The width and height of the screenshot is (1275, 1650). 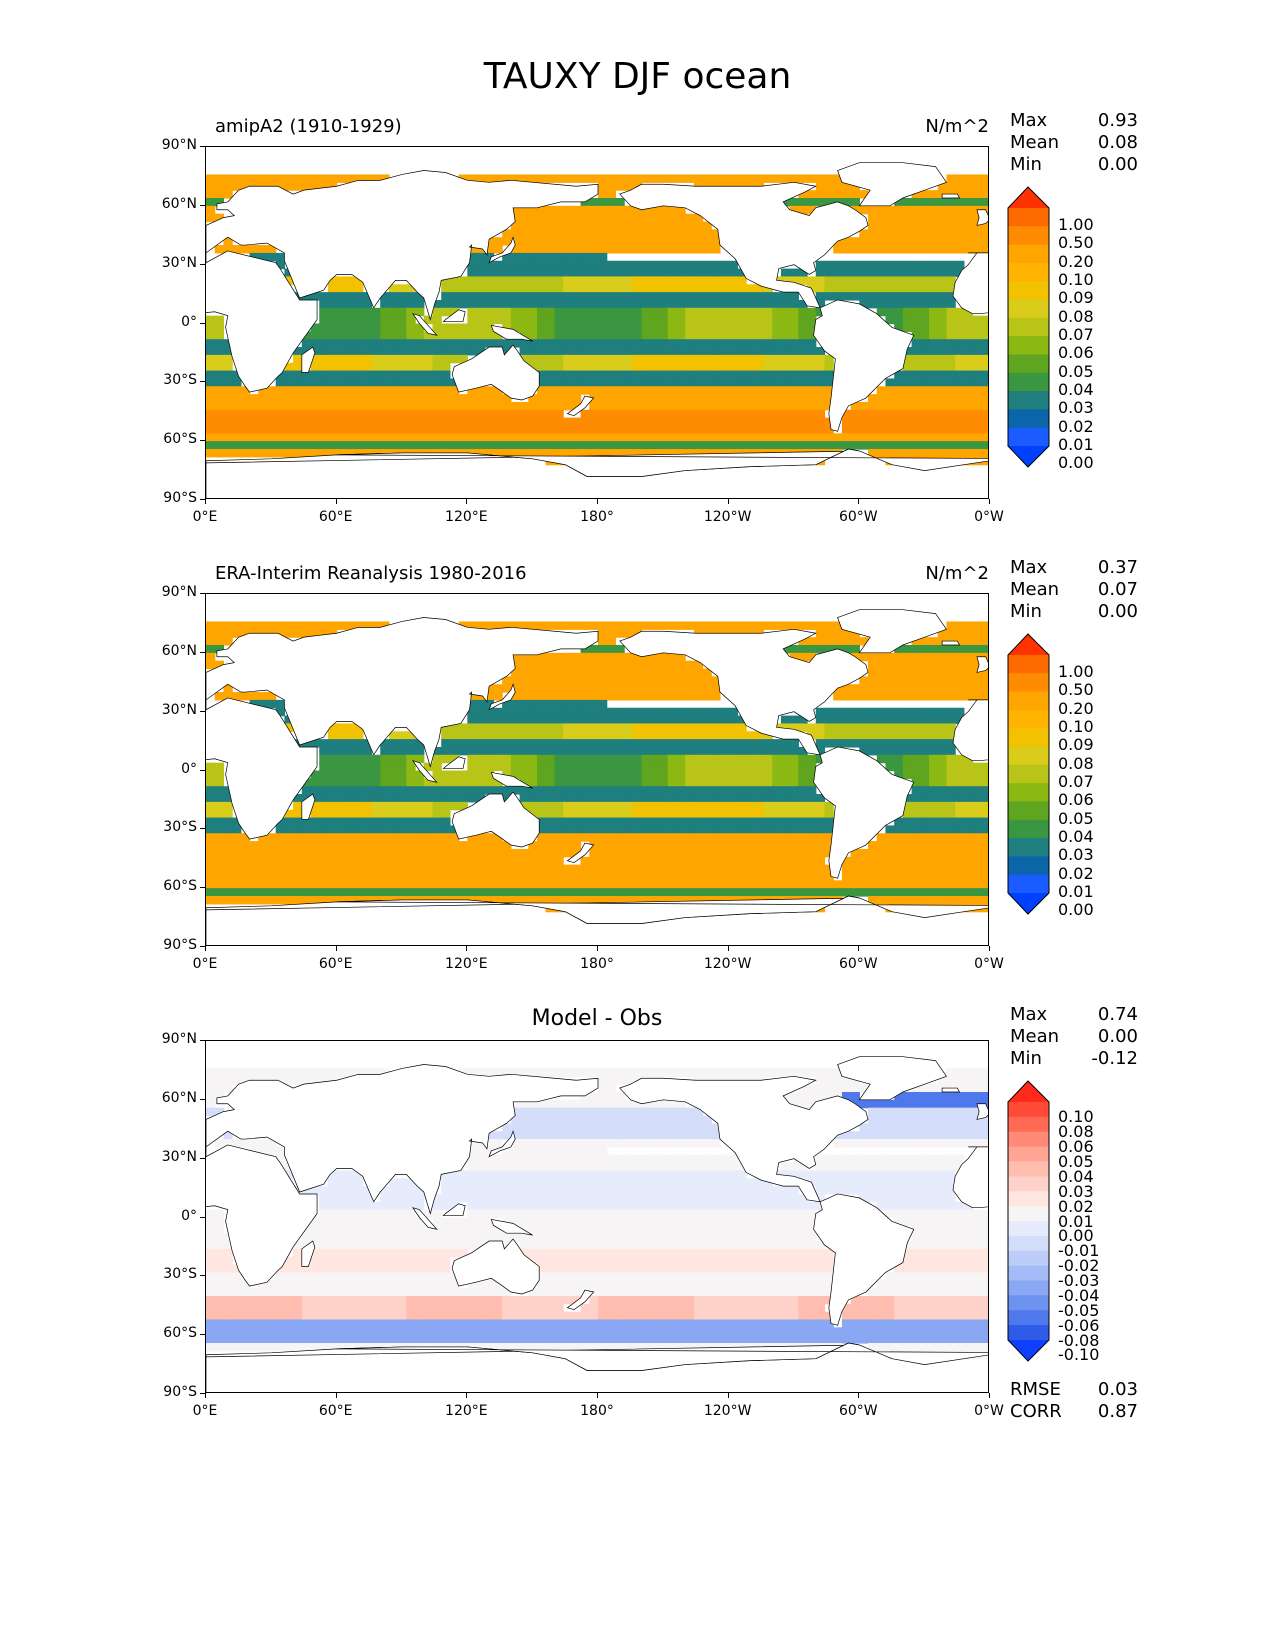 What do you see at coordinates (1028, 774) in the screenshot?
I see `colorbar` at bounding box center [1028, 774].